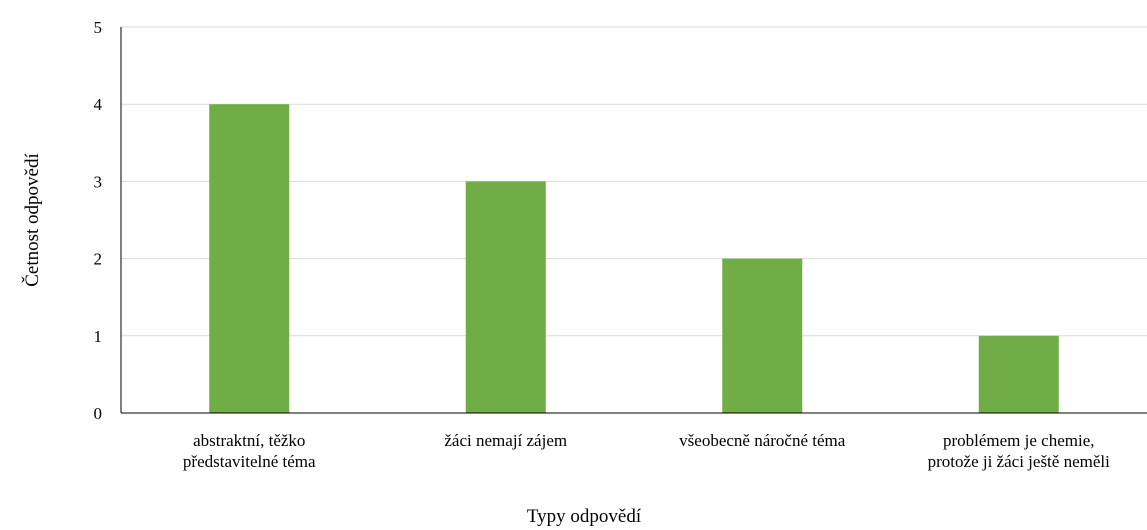  I want to click on y-tick-label: 1, so click(98, 336).